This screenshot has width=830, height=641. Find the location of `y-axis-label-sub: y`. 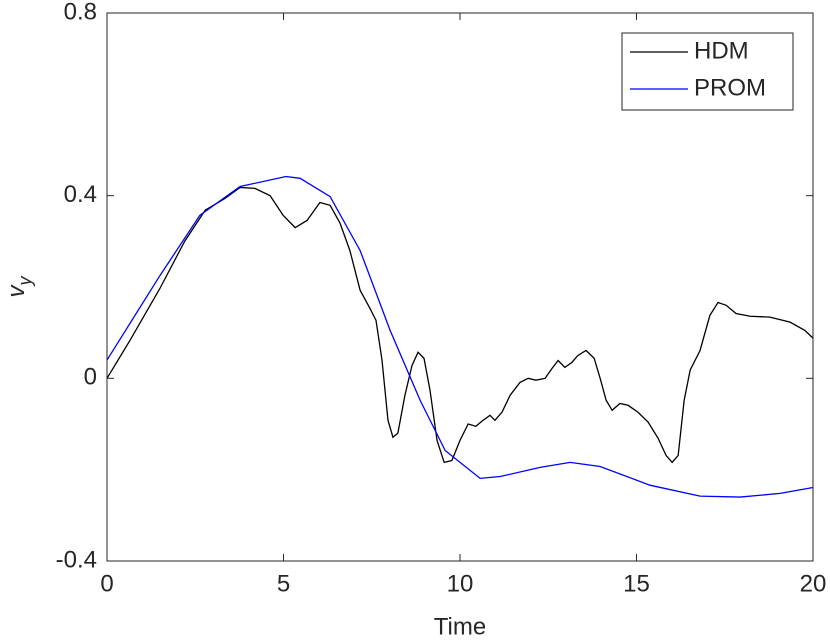

y-axis-label-sub: y is located at coordinates (25, 282).